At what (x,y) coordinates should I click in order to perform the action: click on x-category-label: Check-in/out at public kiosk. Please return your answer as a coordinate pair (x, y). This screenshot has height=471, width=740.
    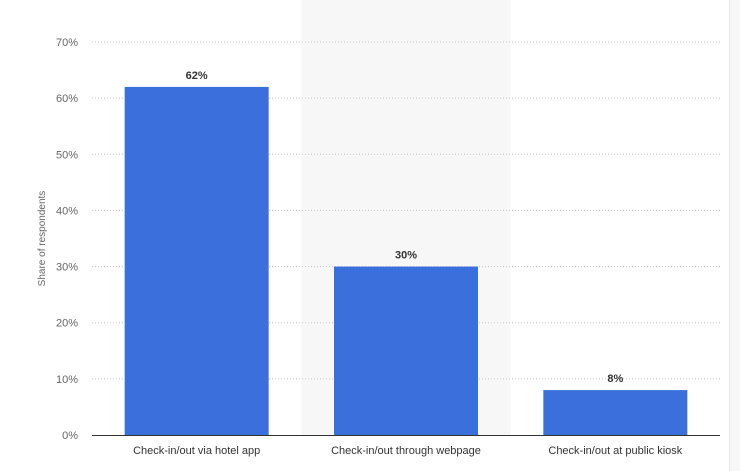
    Looking at the image, I should click on (615, 451).